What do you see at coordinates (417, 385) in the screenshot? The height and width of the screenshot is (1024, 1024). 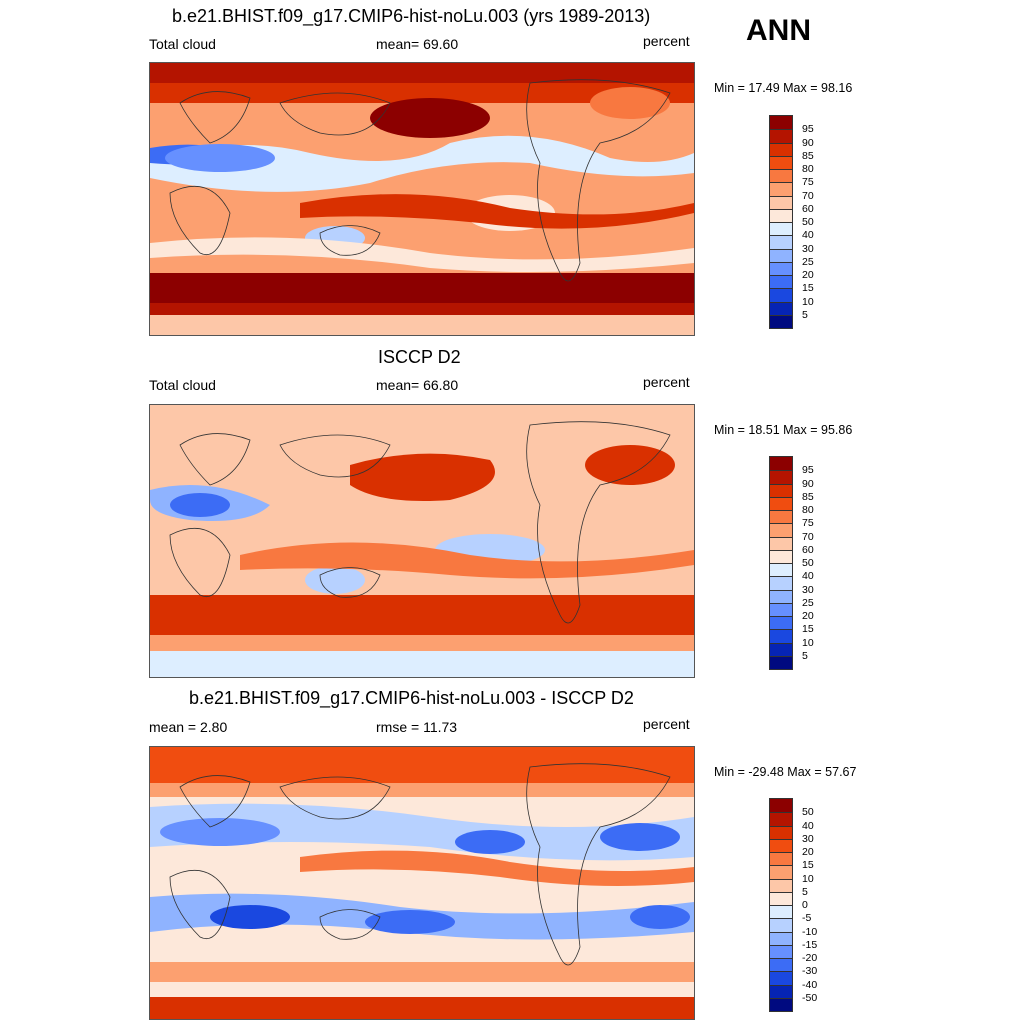 I see `panel-2-mean-label: mean= 66.80` at bounding box center [417, 385].